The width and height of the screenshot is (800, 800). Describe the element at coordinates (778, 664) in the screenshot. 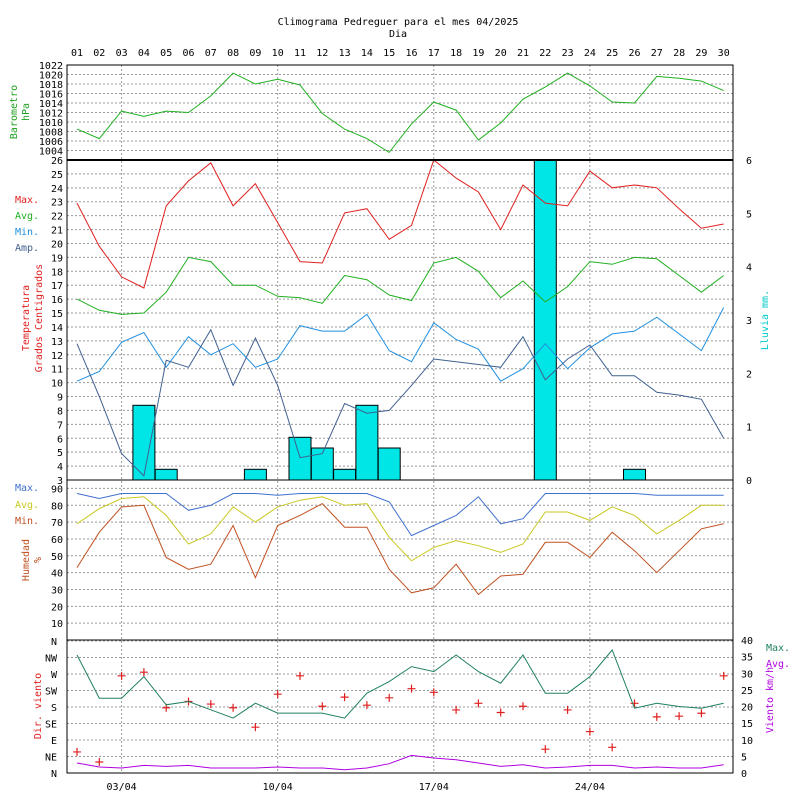

I see `wind-speed-legend-avg: Avg.` at that location.